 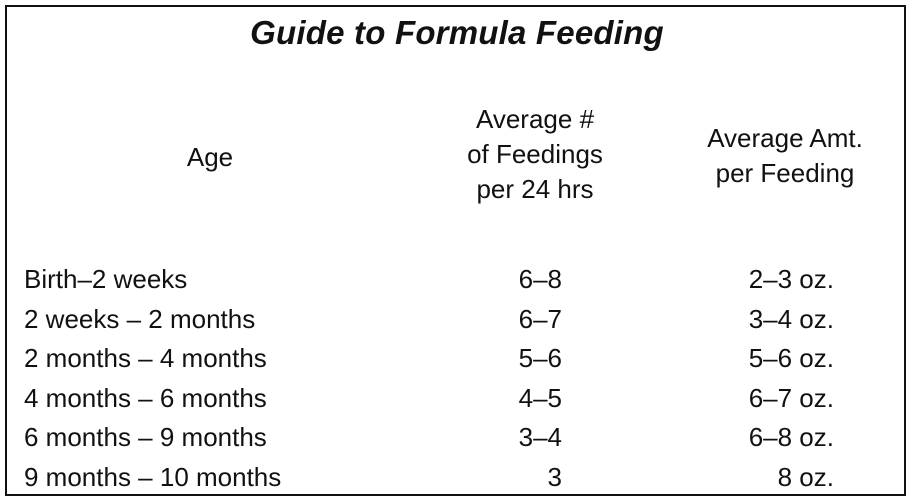 What do you see at coordinates (805, 476) in the screenshot?
I see `amount-cell: 8 oz.` at bounding box center [805, 476].